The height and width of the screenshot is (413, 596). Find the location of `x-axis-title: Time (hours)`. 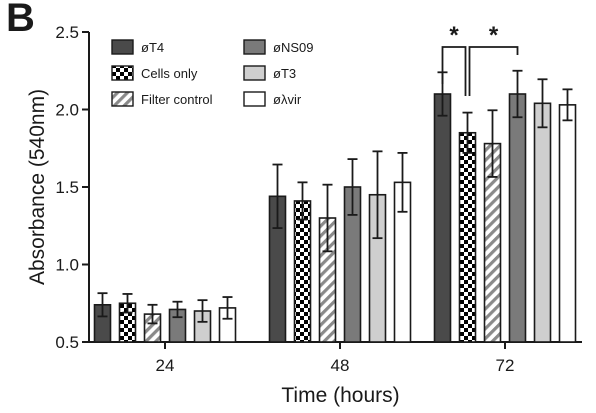

x-axis-title: Time (hours) is located at coordinates (340, 395).